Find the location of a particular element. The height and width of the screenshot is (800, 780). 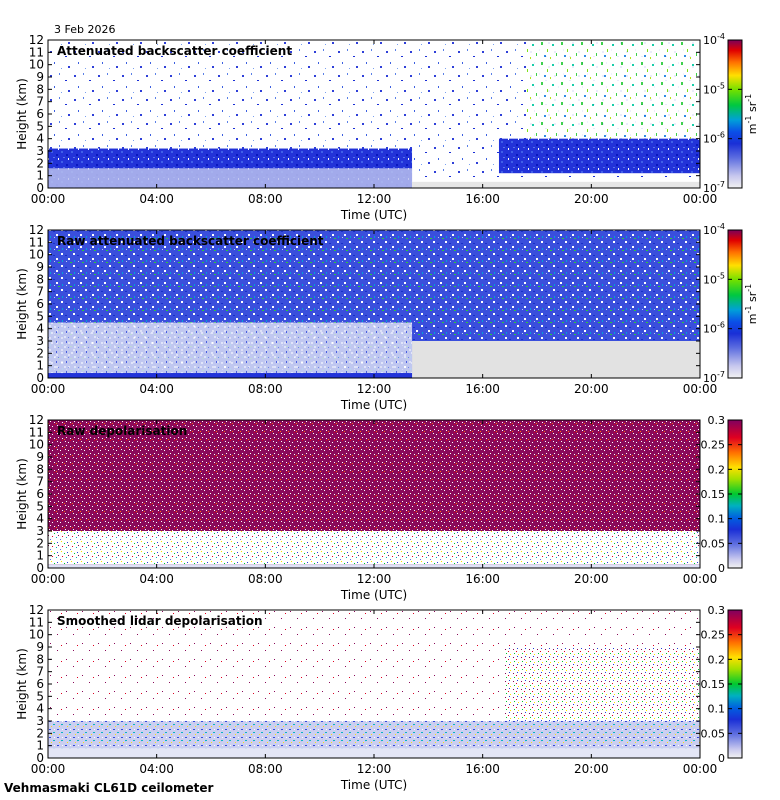

heatmap-evening-layer is located at coordinates (599, 156).